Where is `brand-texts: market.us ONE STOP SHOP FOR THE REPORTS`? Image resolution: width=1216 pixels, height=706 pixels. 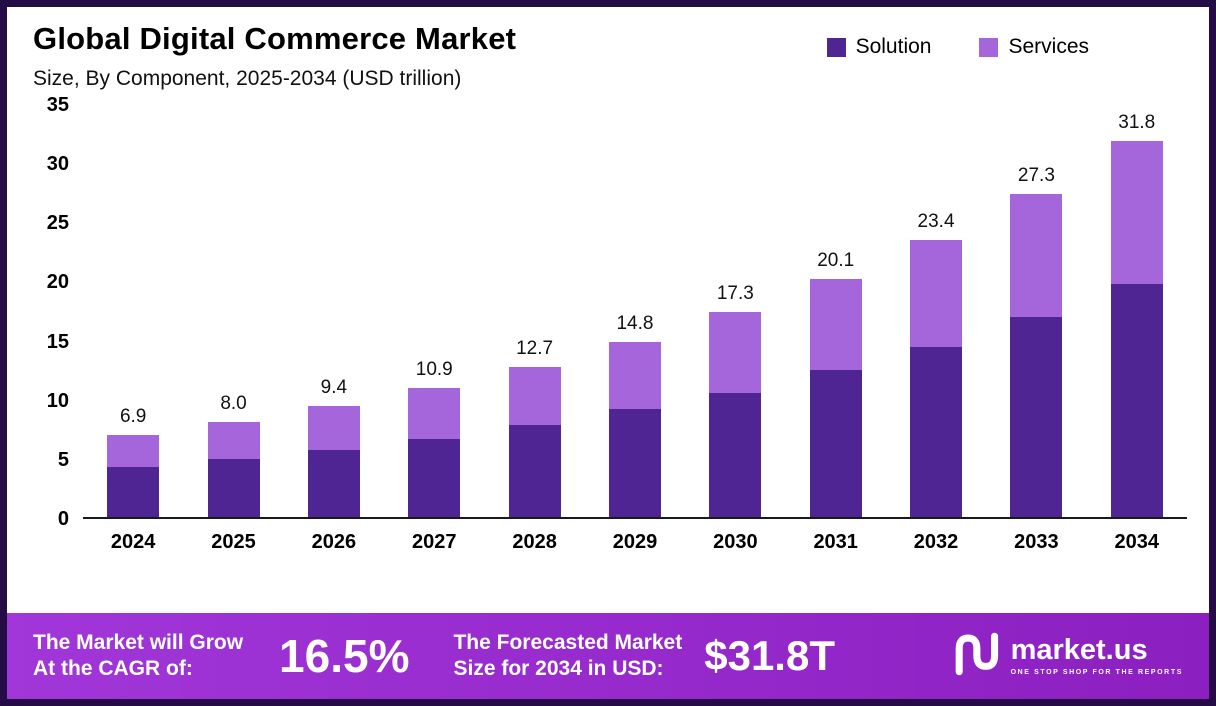 brand-texts: market.us ONE STOP SHOP FOR THE REPORTS is located at coordinates (1096, 655).